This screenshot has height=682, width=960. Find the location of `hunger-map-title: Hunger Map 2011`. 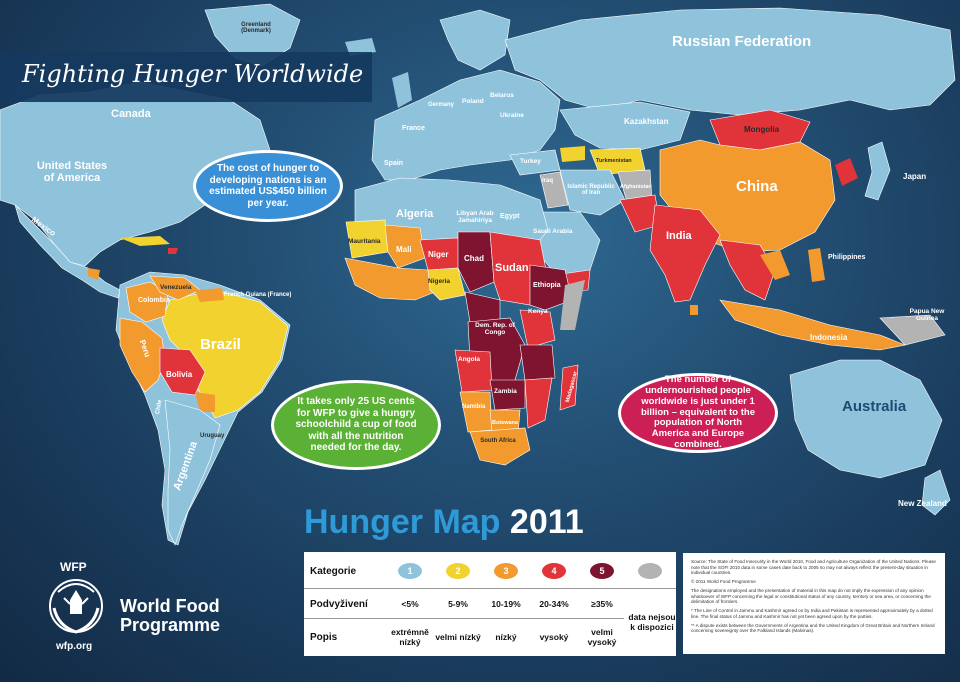

hunger-map-title: Hunger Map 2011 is located at coordinates (444, 522).